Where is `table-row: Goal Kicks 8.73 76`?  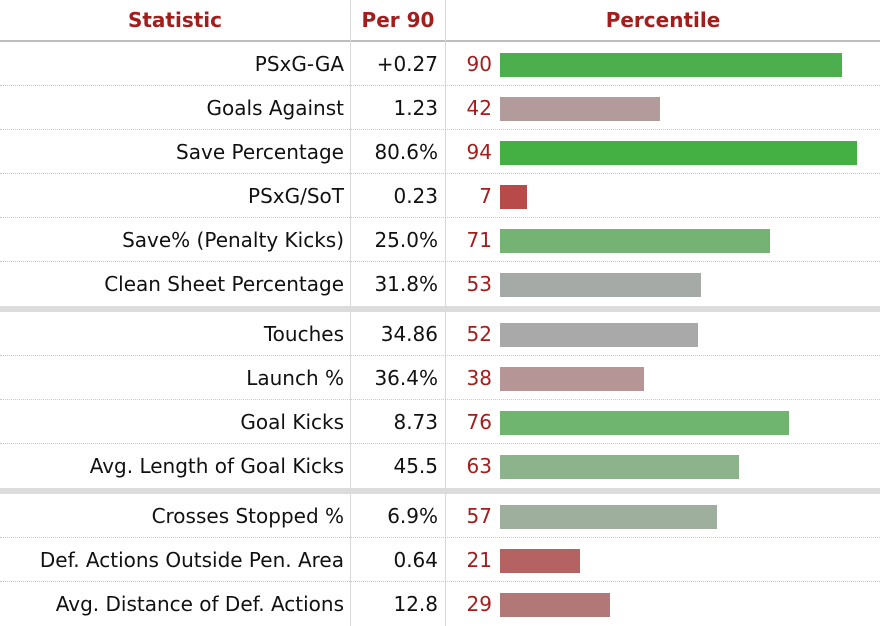 table-row: Goal Kicks 8.73 76 is located at coordinates (440, 422).